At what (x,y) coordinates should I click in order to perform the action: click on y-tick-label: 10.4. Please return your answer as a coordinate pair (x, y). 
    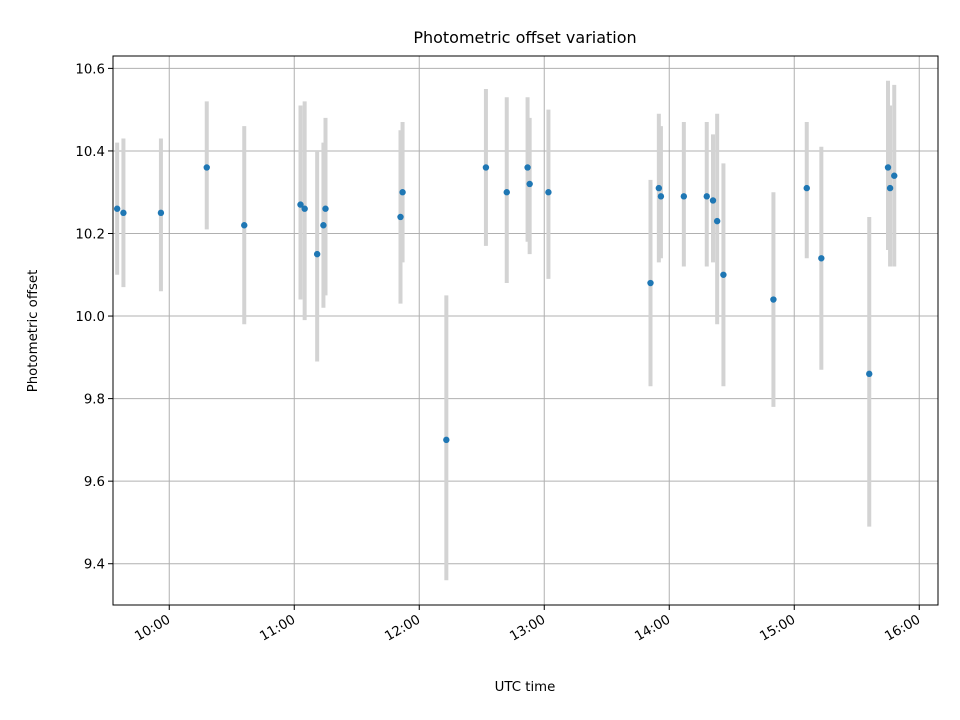
    Looking at the image, I should click on (90, 152).